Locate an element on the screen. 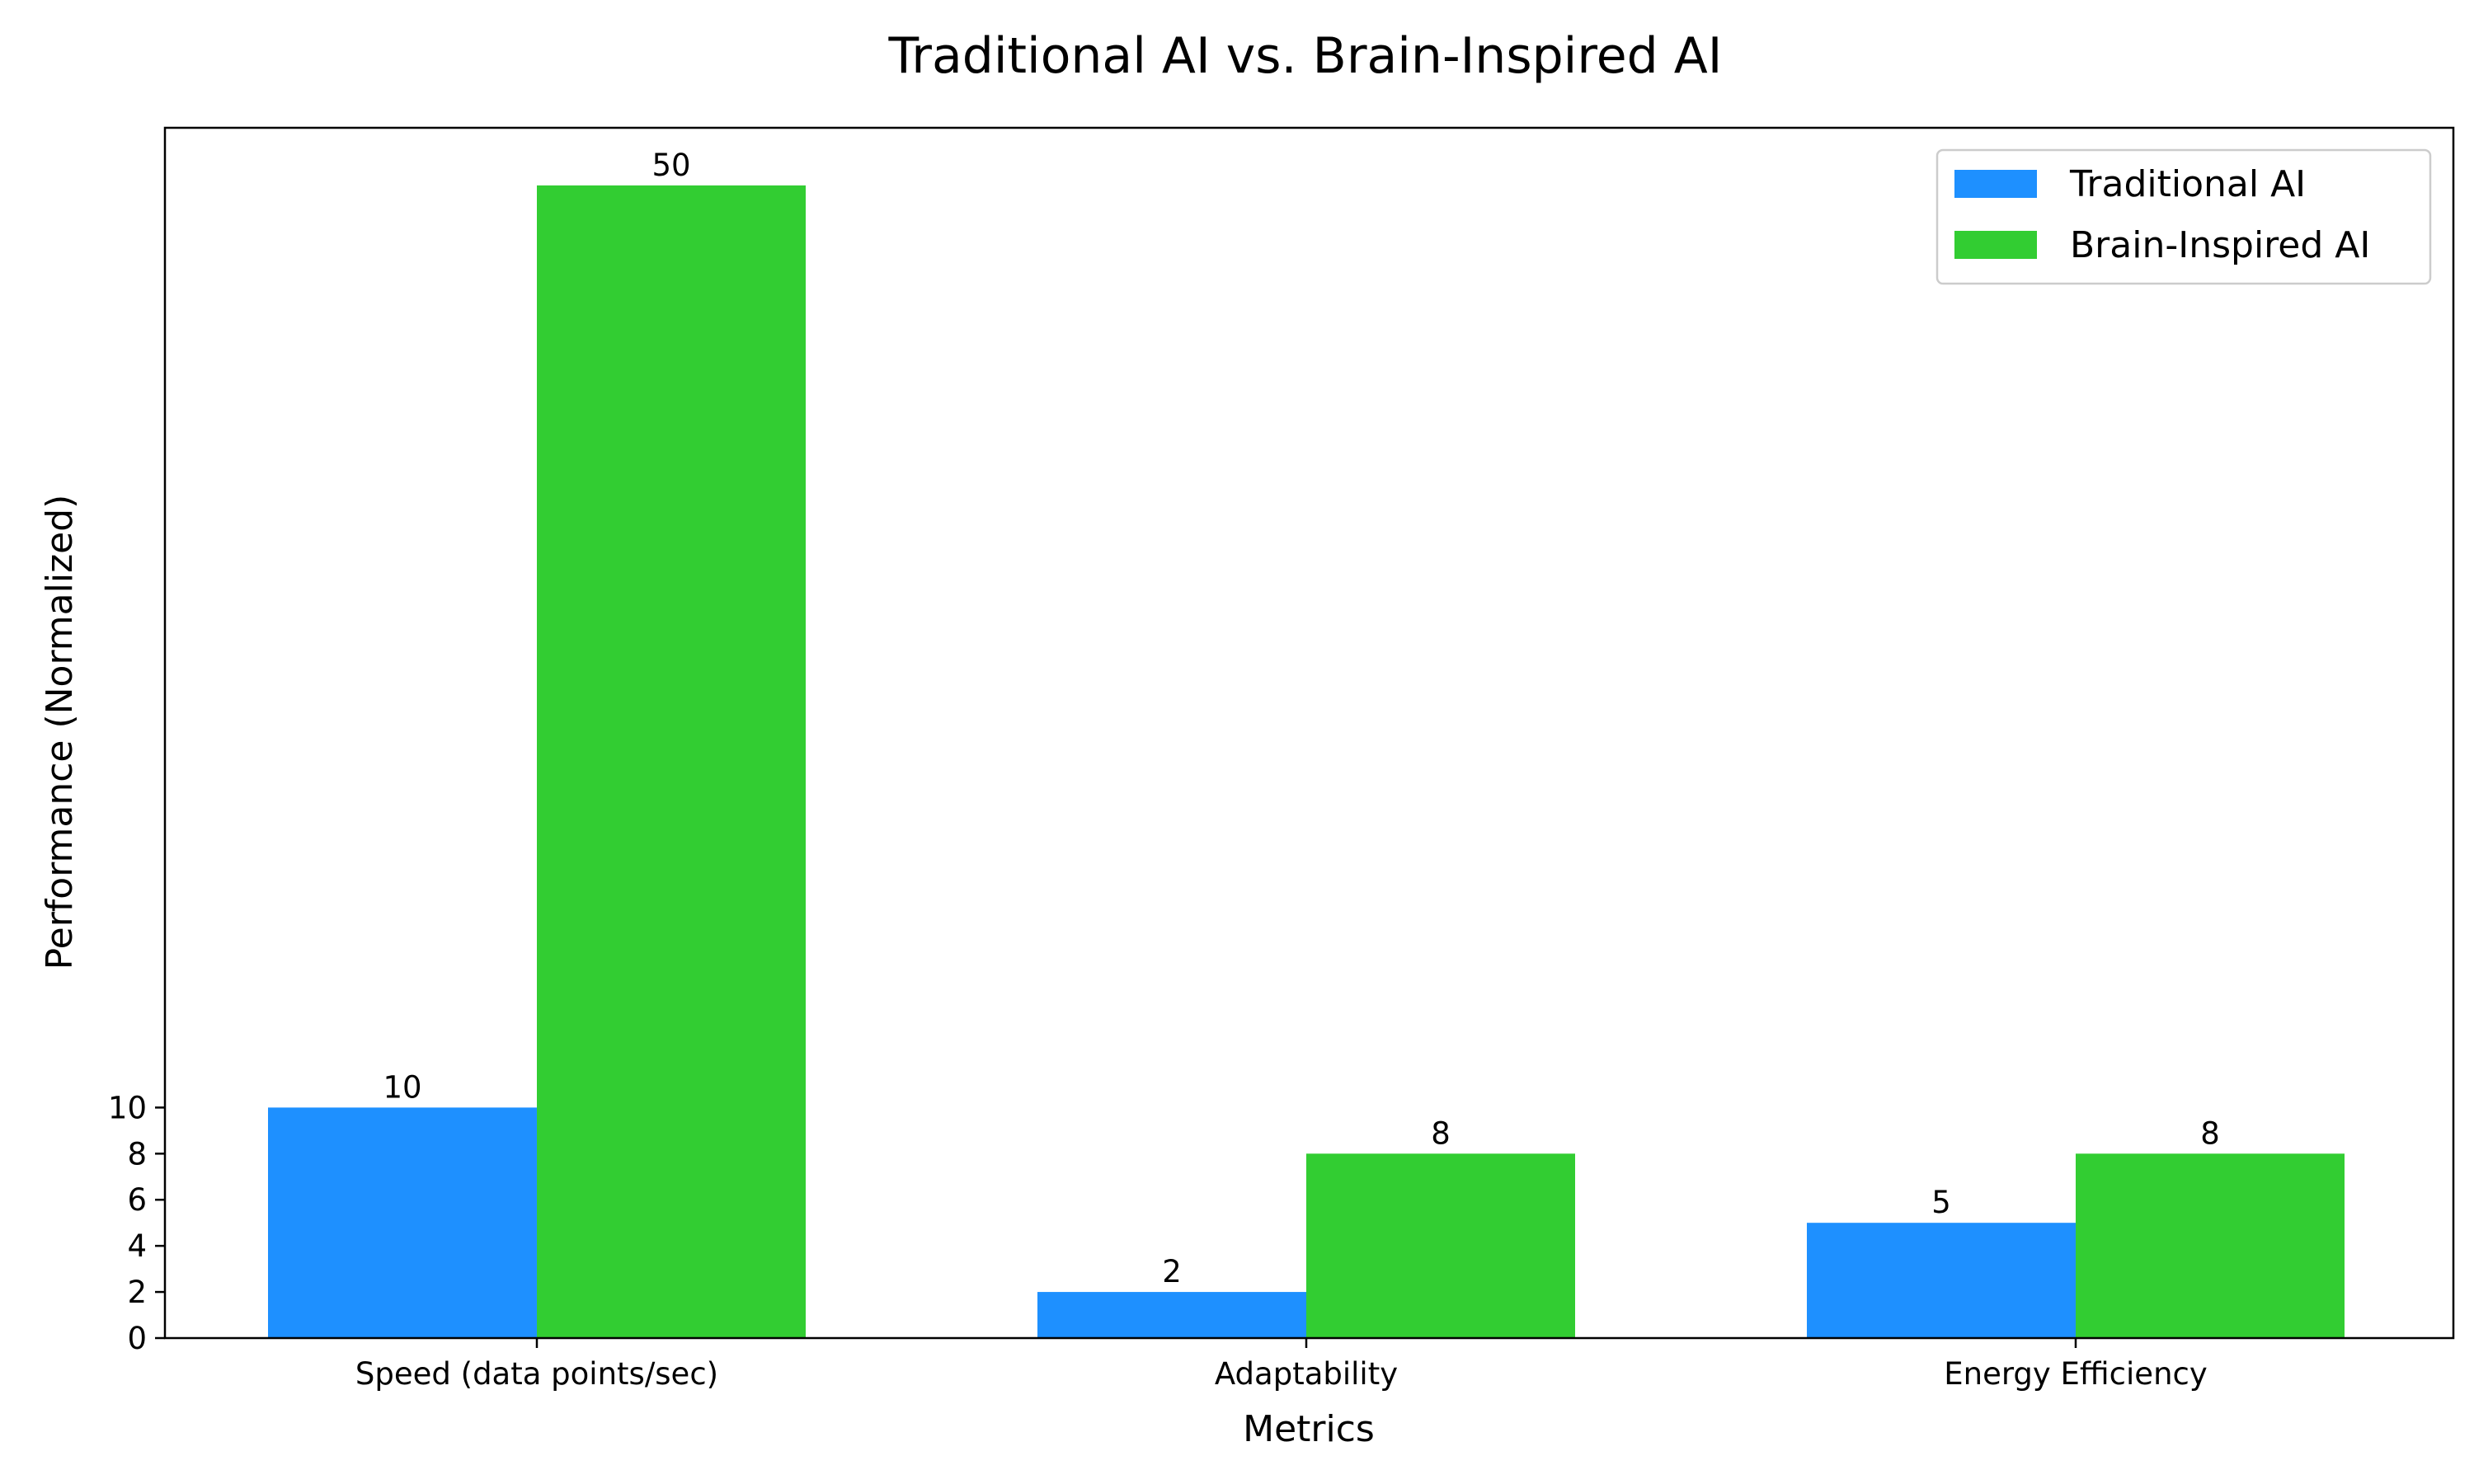 The height and width of the screenshot is (1484, 2474). bar-value-label: 50 is located at coordinates (670, 165).